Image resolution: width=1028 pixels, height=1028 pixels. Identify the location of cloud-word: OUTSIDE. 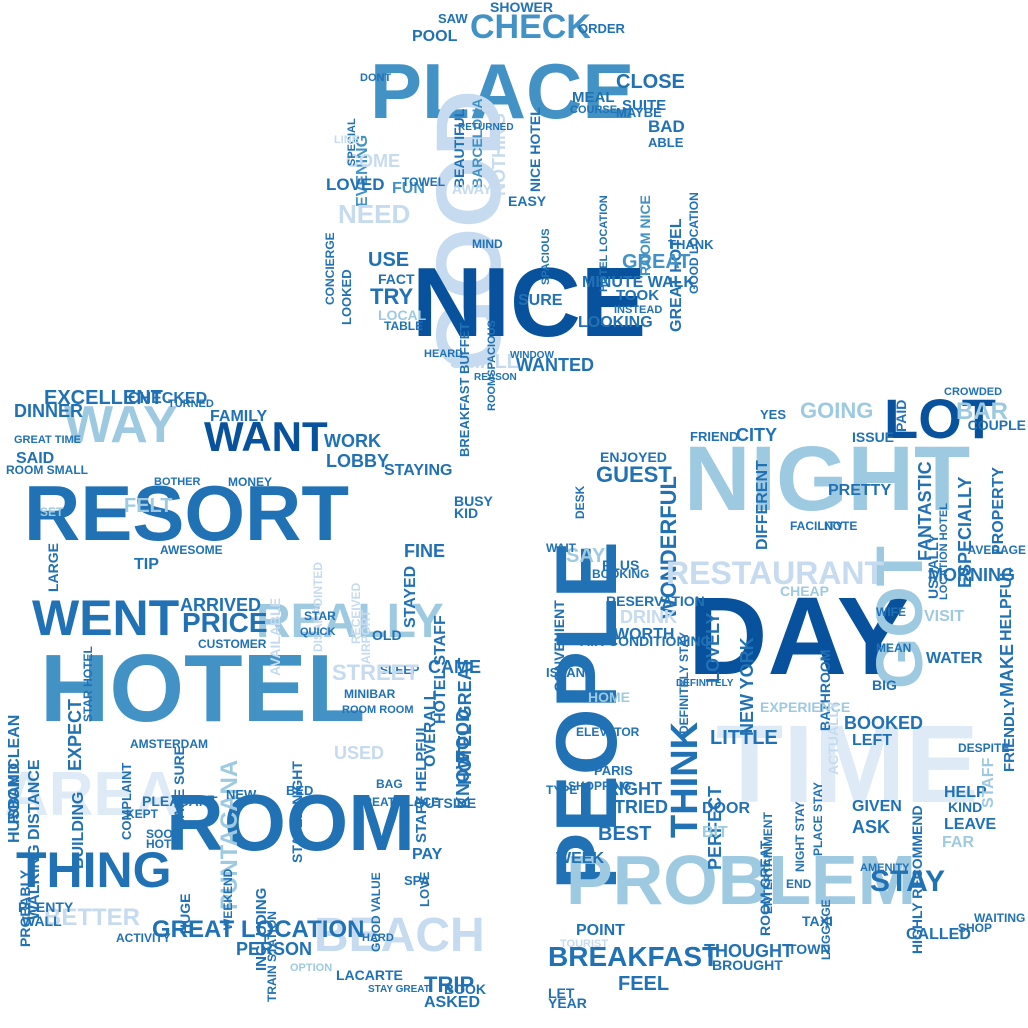
(445, 803).